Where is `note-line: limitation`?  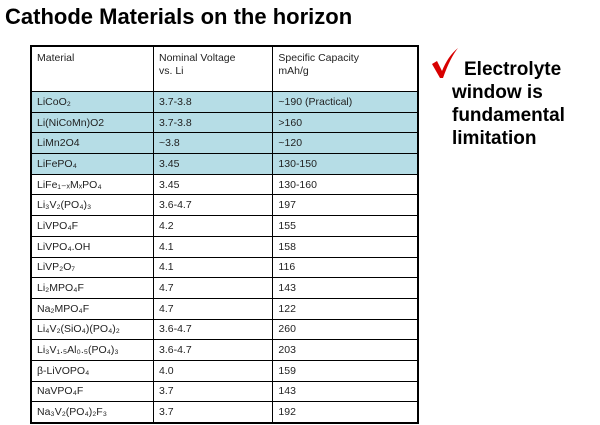 note-line: limitation is located at coordinates (494, 138).